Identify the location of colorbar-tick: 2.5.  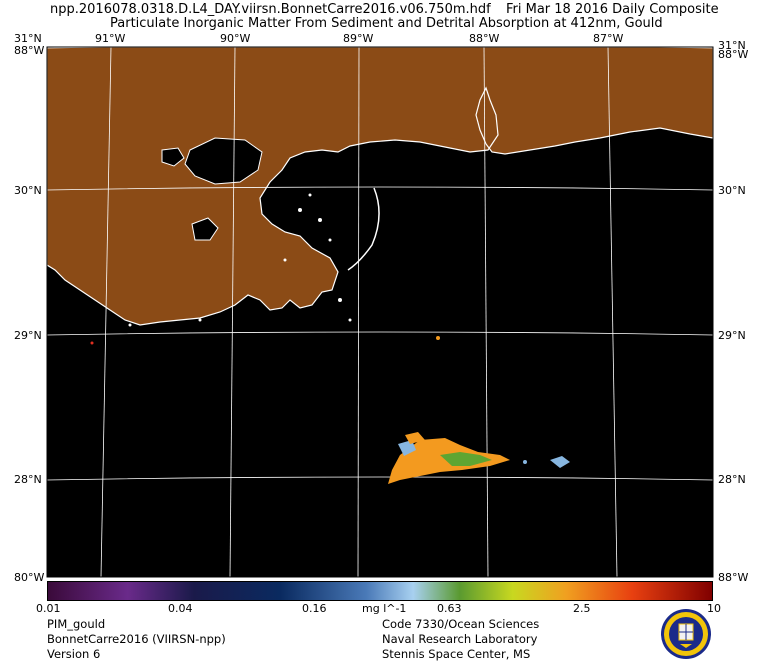
(582, 608).